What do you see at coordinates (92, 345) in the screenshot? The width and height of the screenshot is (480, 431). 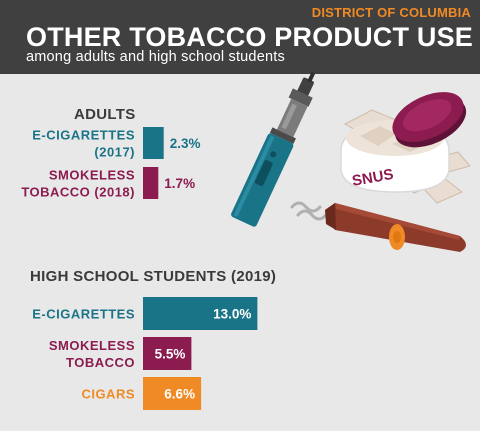 I see `students-category-label-1-0: SMOKELESS` at bounding box center [92, 345].